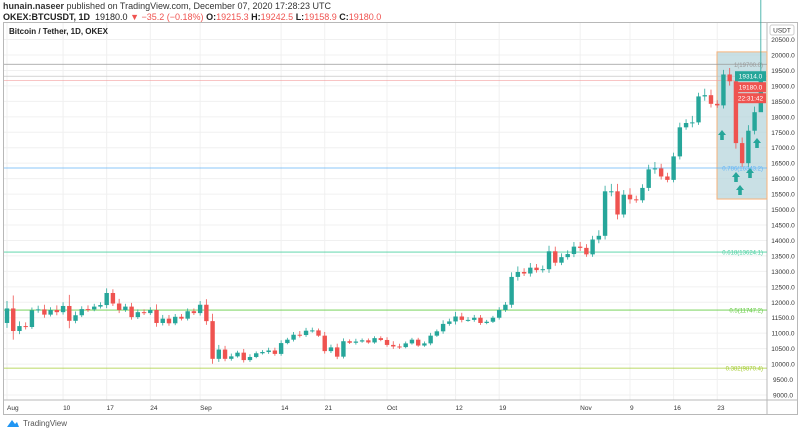 The height and width of the screenshot is (433, 800). Describe the element at coordinates (783, 86) in the screenshot. I see `price-tick-label: 19000.0` at that location.